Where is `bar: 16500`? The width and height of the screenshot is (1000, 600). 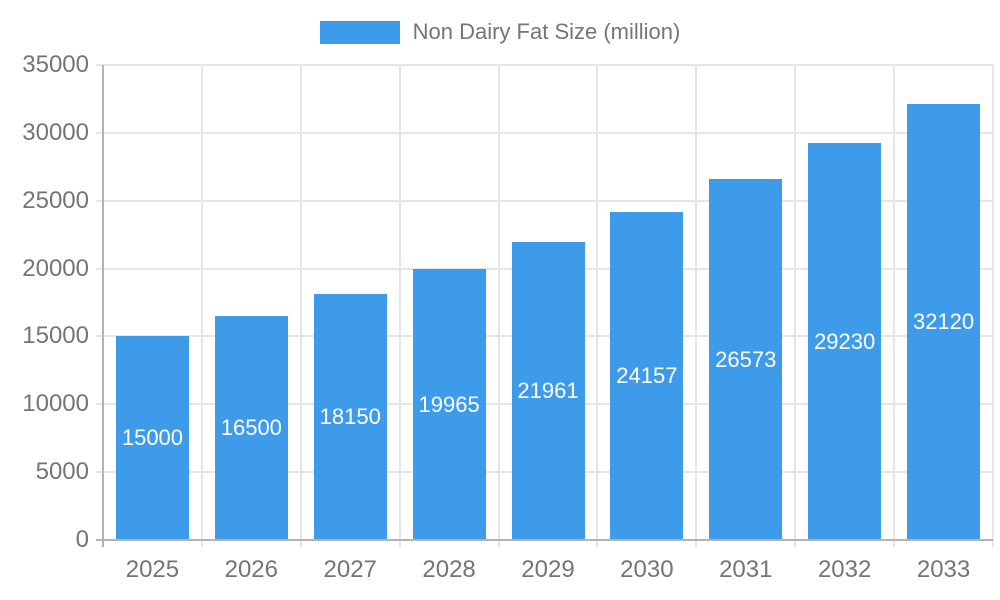 bar: 16500 is located at coordinates (251, 428).